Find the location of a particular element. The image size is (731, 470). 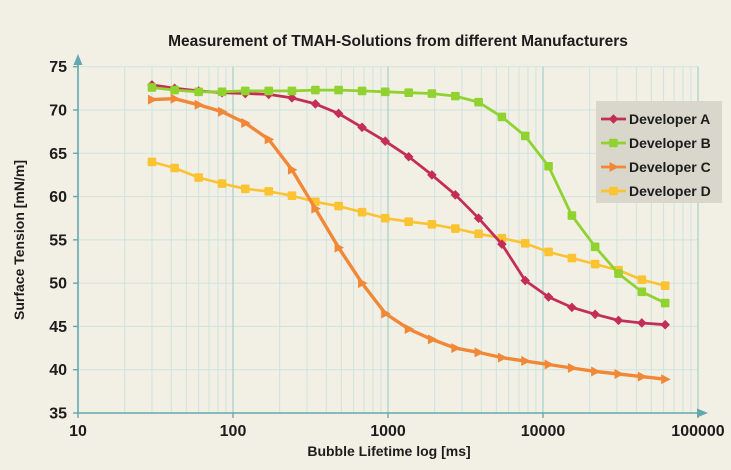

x-tick-label: 100000 is located at coordinates (697, 431).